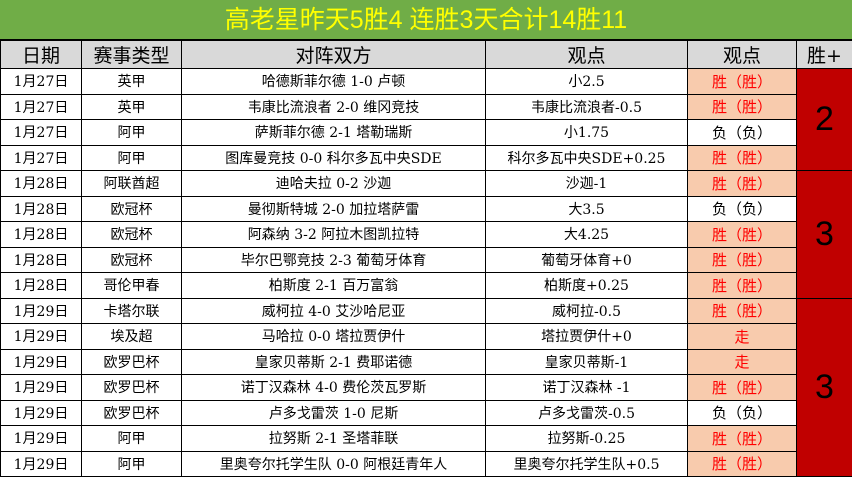 The height and width of the screenshot is (477, 852). Describe the element at coordinates (587, 388) in the screenshot. I see `pick-cell: 诺丁汉森林 -1` at that location.